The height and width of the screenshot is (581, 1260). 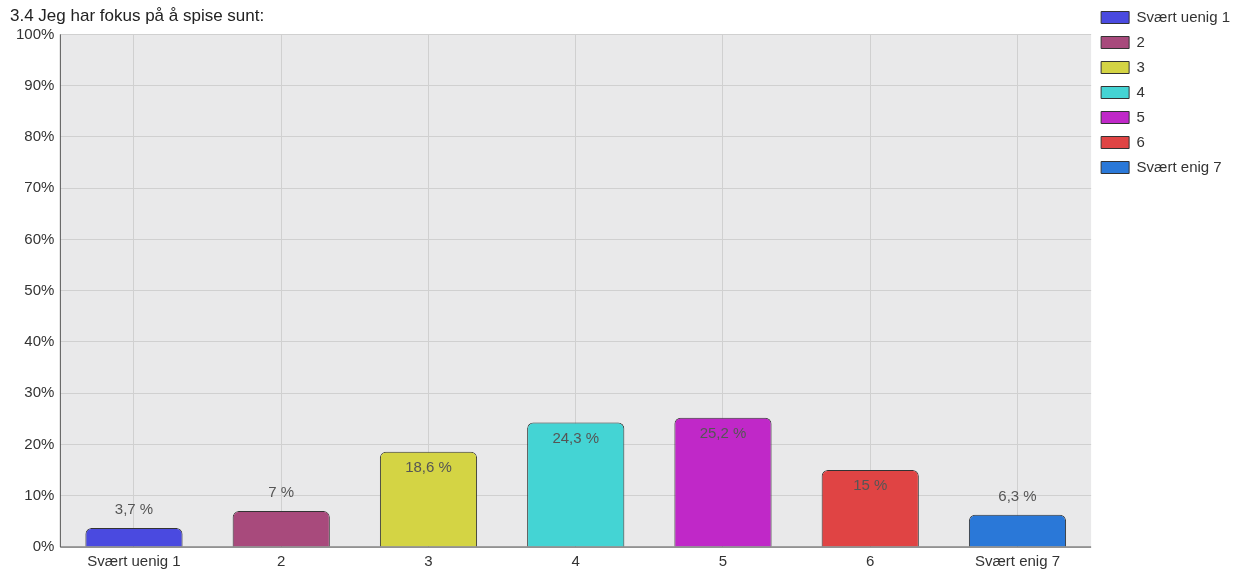 What do you see at coordinates (39, 84) in the screenshot?
I see `y-tick-label: 90%` at bounding box center [39, 84].